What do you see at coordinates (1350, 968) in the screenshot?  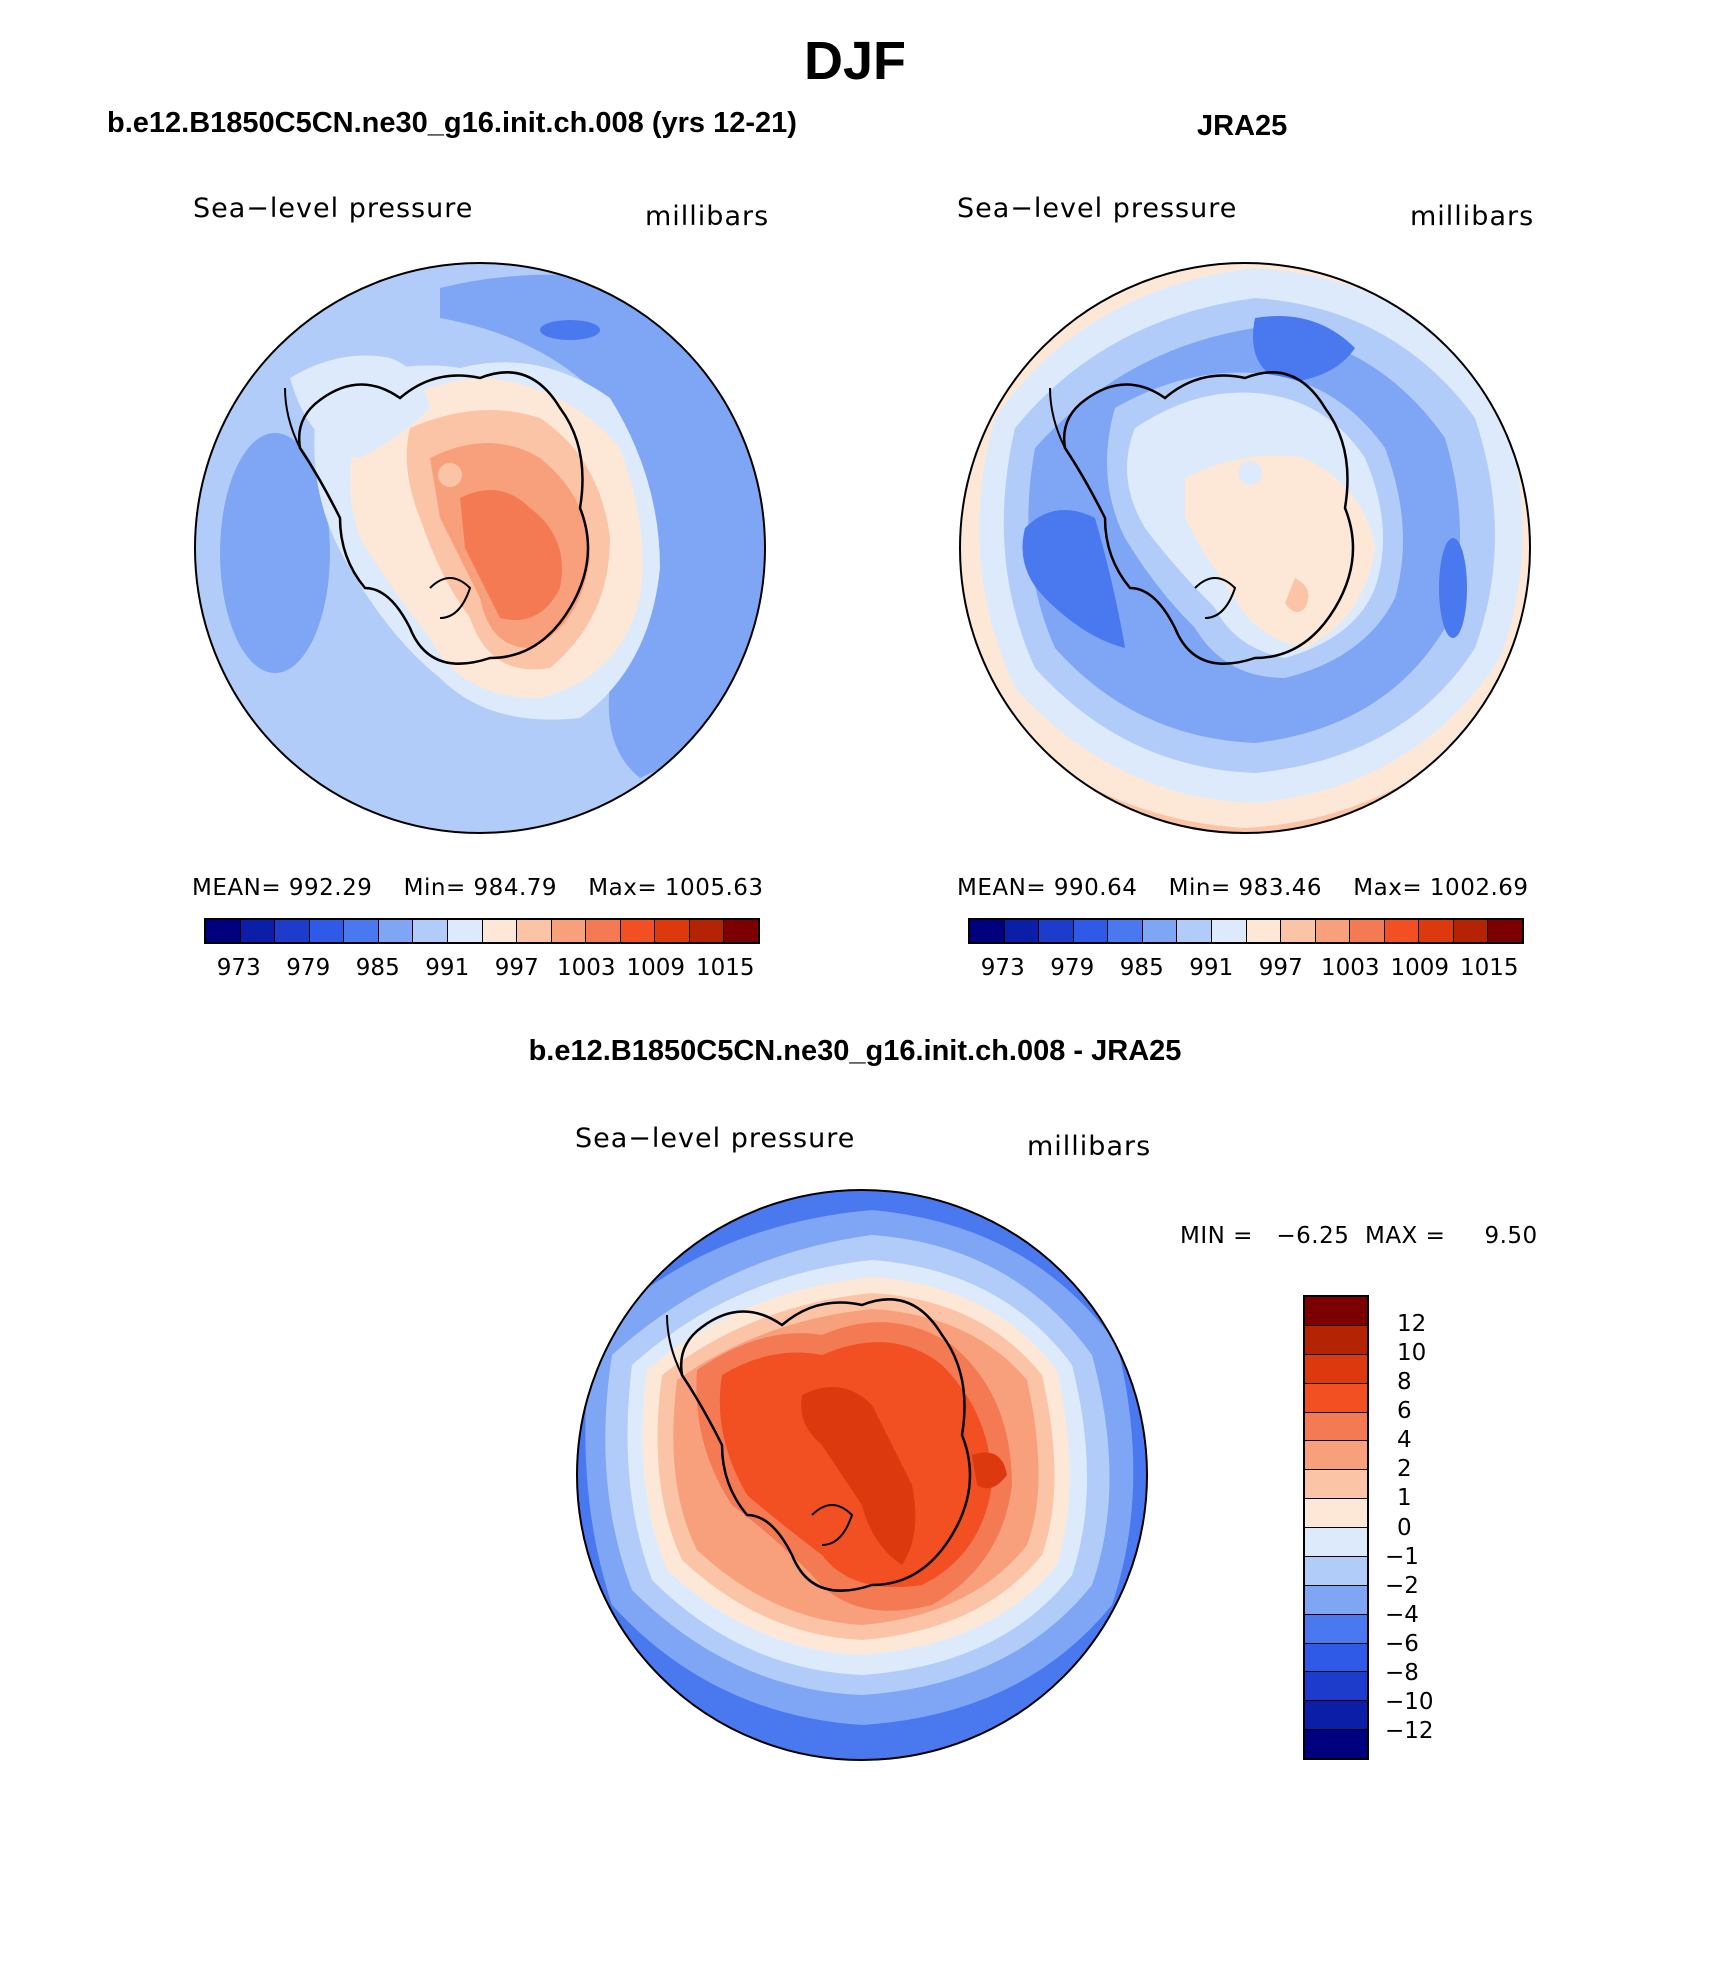 I see `obs-colorbar-tick-label: 1003` at bounding box center [1350, 968].